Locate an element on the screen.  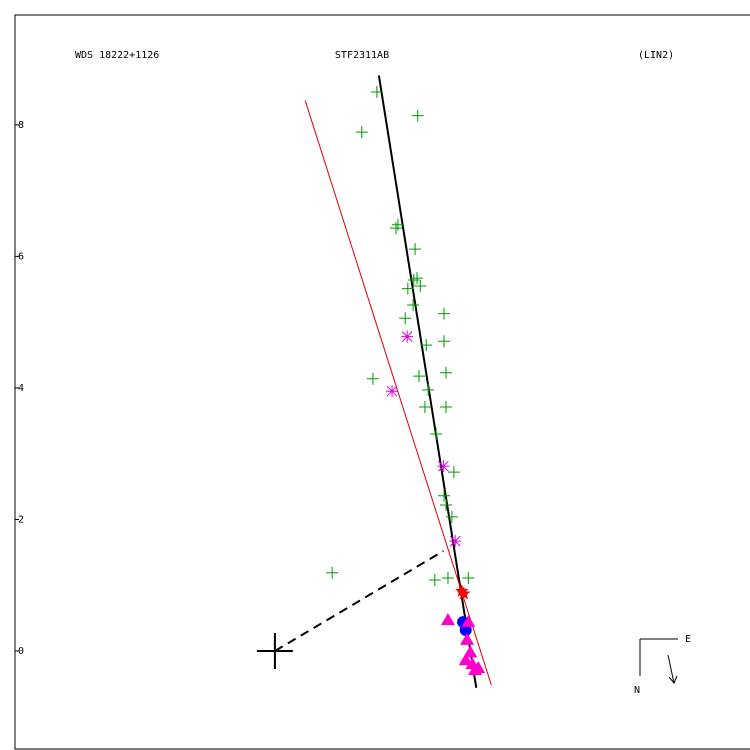
y-tick-label: 6 is located at coordinates (21, 256).